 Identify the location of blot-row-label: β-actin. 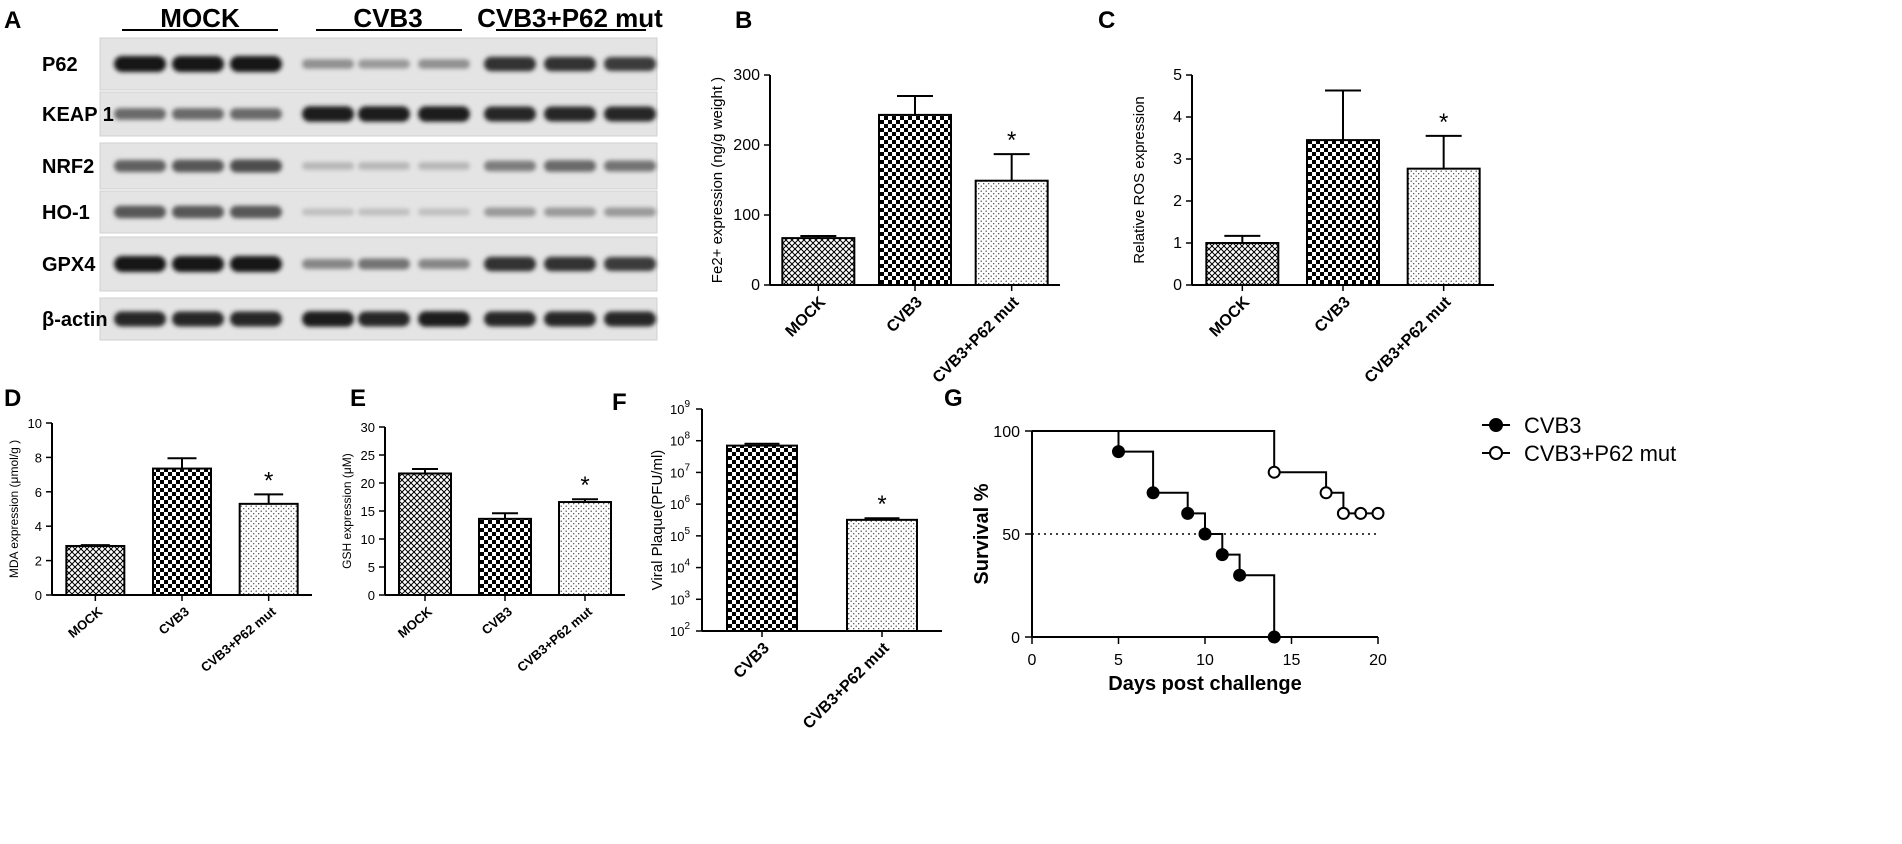
(75, 320).